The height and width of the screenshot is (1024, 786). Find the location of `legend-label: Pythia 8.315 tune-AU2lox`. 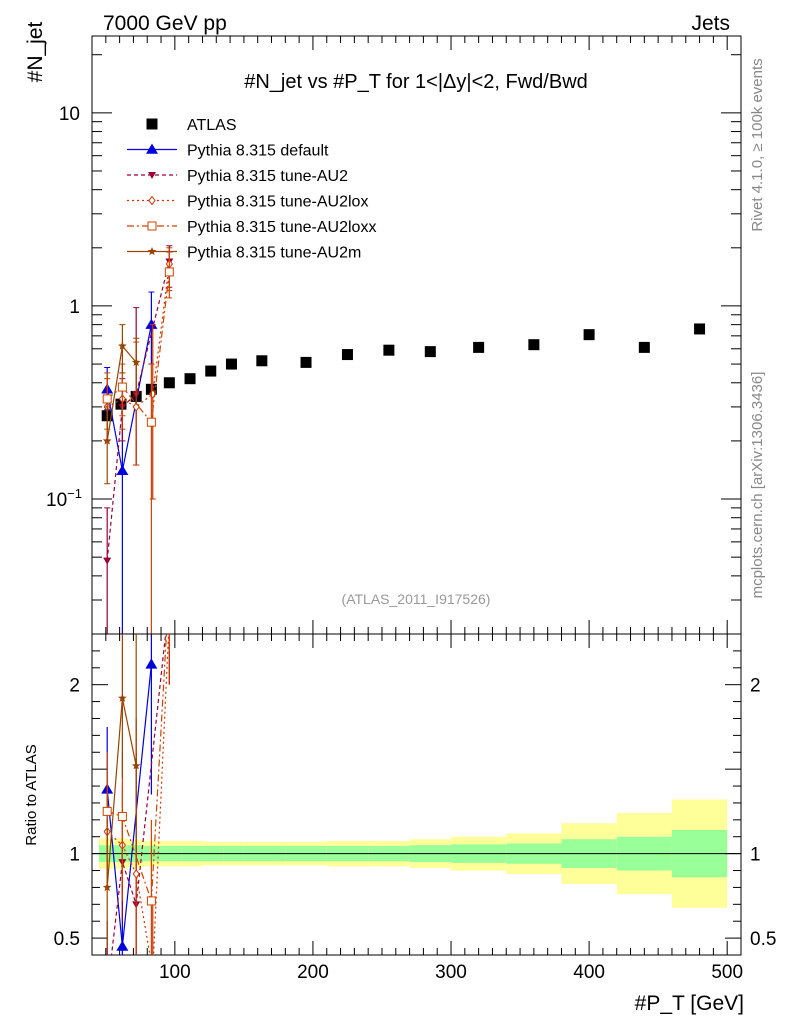

legend-label: Pythia 8.315 tune-AU2lox is located at coordinates (277, 202).